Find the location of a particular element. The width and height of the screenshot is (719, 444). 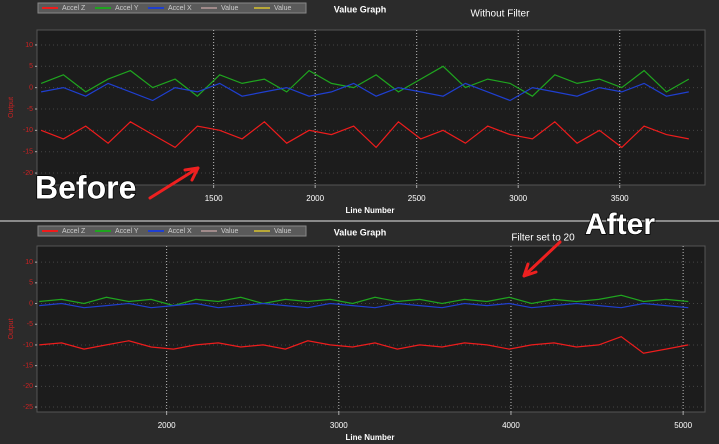

y-tick-label: -25 is located at coordinates (28, 407).